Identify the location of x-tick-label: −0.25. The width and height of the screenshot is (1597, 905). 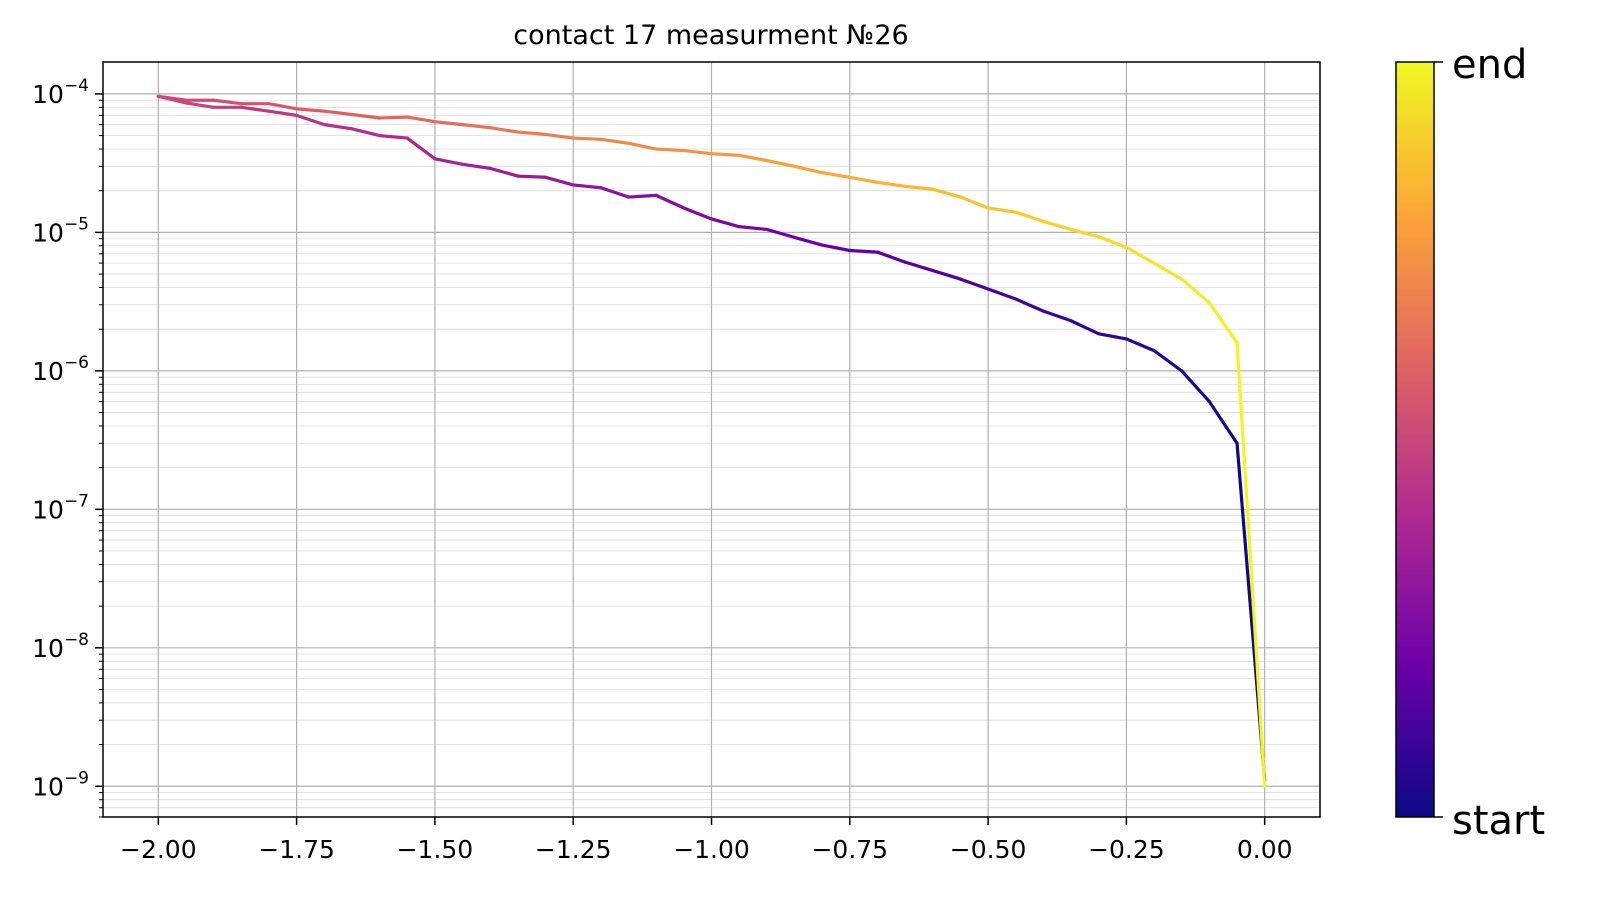
(1126, 849).